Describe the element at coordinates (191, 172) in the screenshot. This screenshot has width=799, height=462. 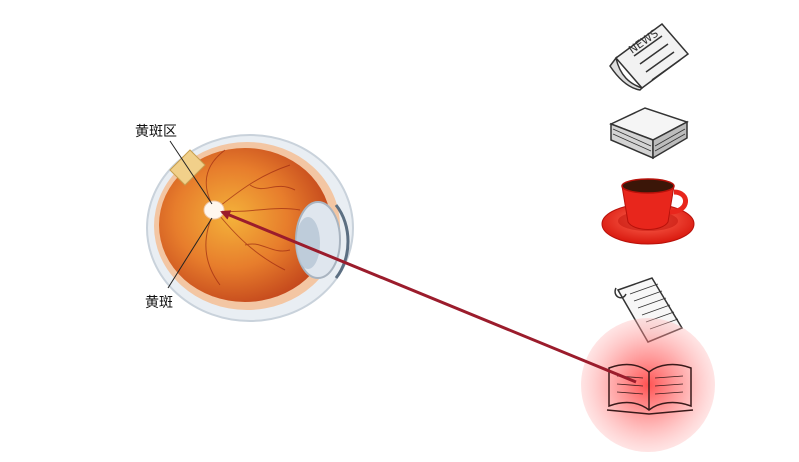
I see `macular-region-leader-line` at that location.